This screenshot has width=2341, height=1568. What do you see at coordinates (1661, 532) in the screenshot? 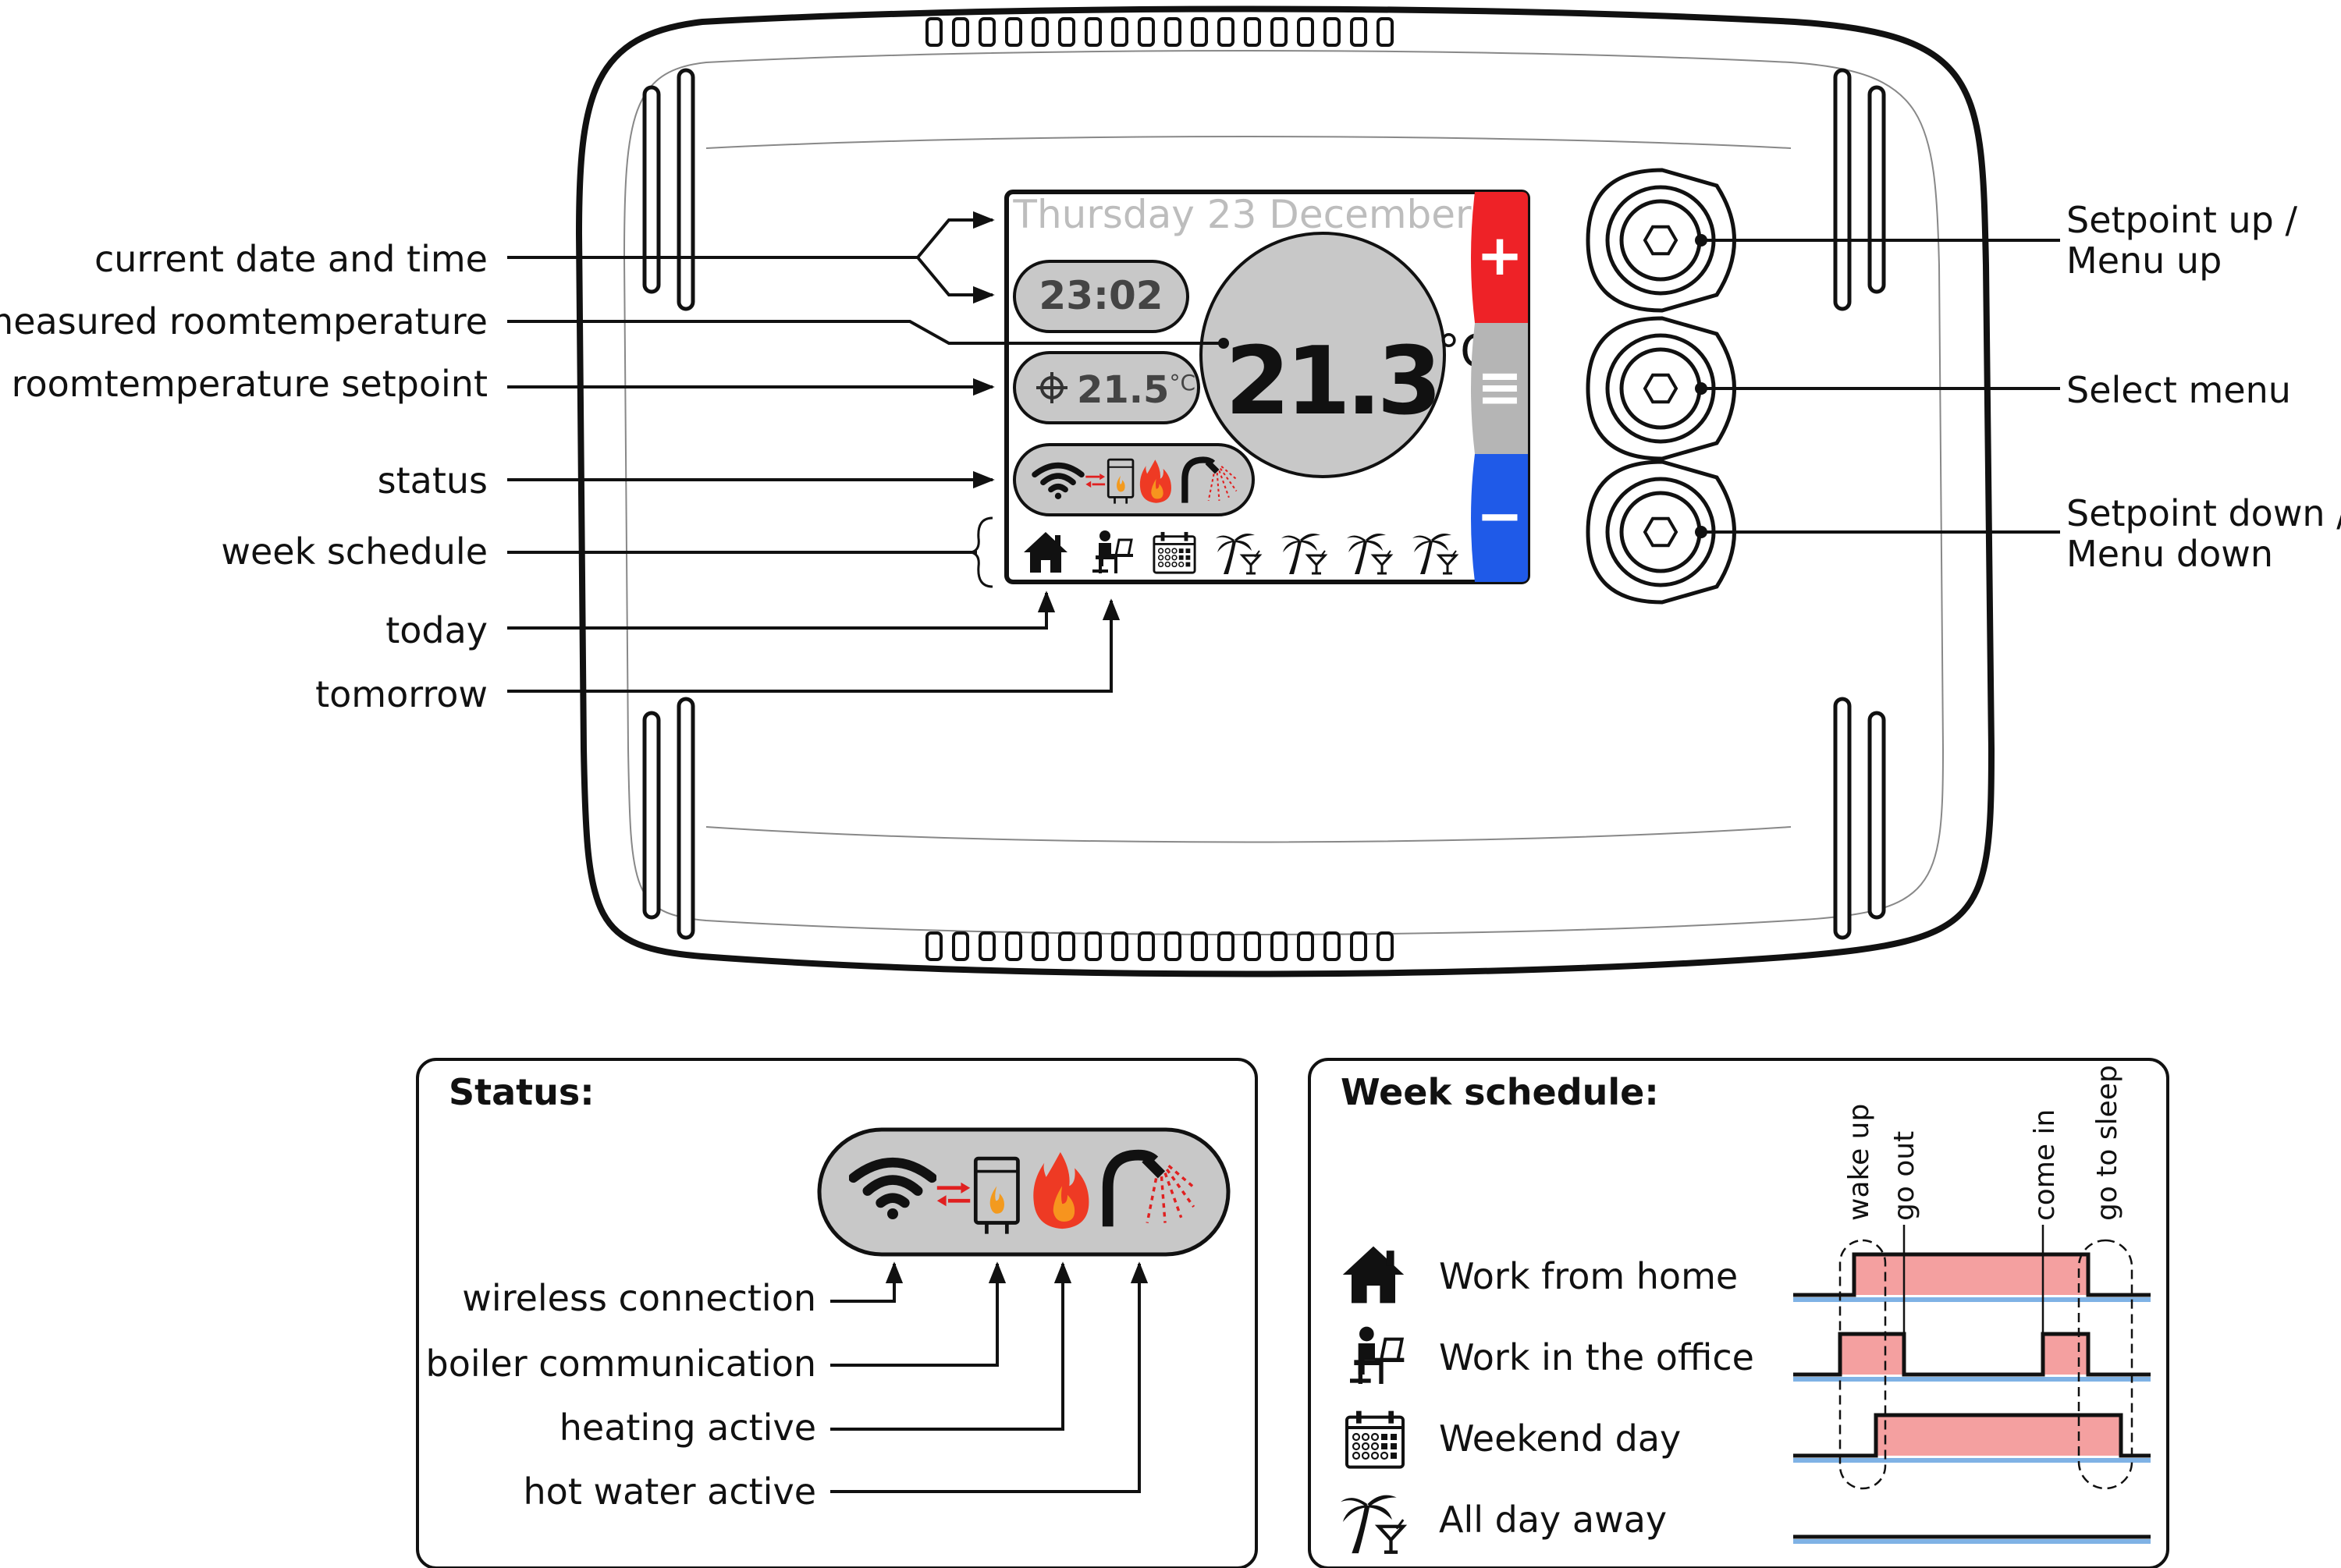
I see `setpoint-down-button` at bounding box center [1661, 532].